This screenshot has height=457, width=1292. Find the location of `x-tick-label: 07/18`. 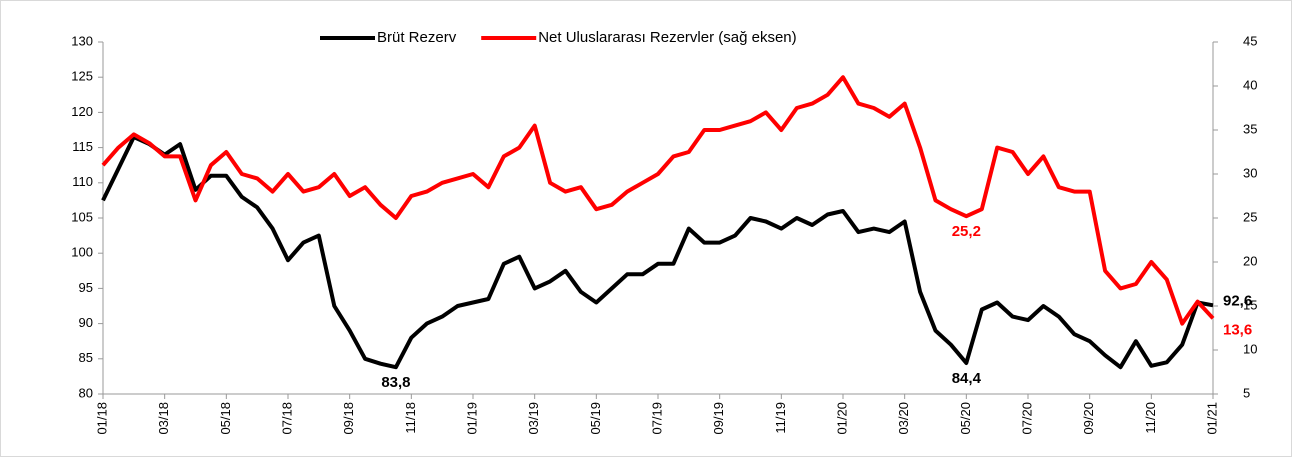

x-tick-label: 07/18 is located at coordinates (286, 418).